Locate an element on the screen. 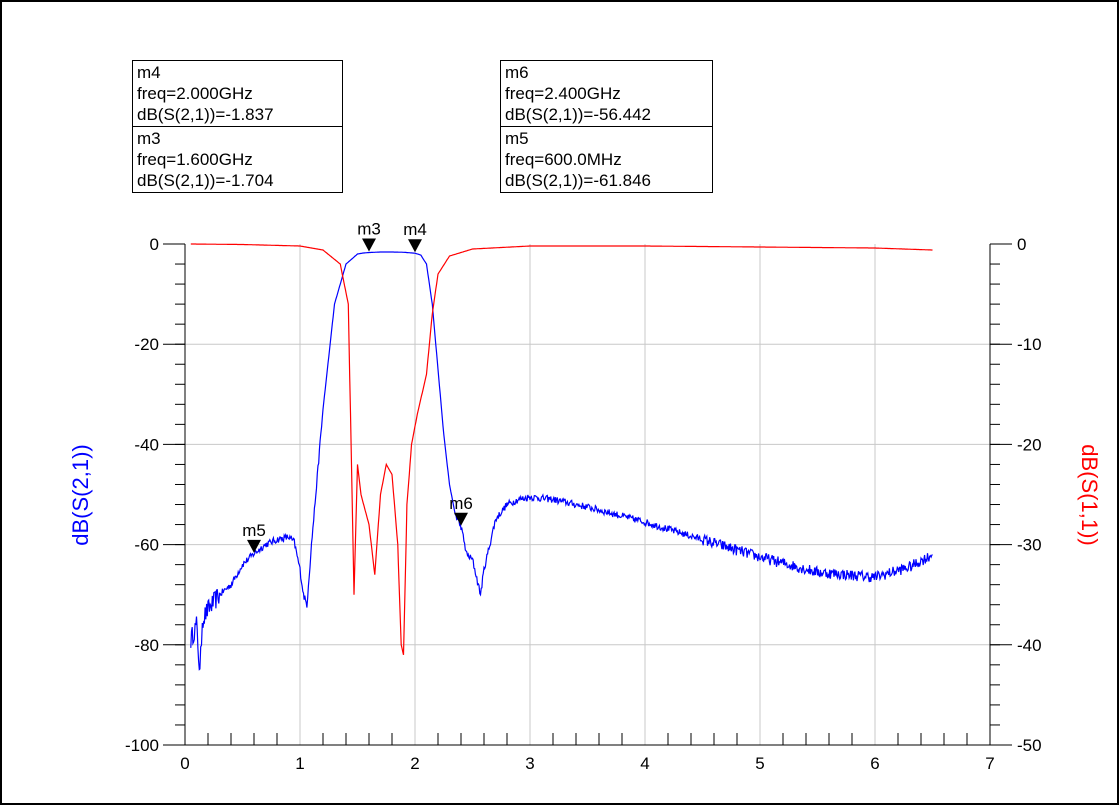  right-tick-label: -30 is located at coordinates (1029, 545).